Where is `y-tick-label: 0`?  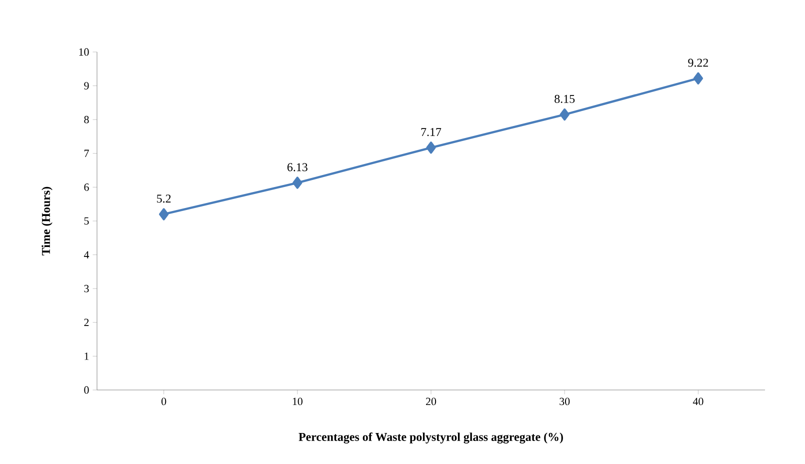 y-tick-label: 0 is located at coordinates (86, 390).